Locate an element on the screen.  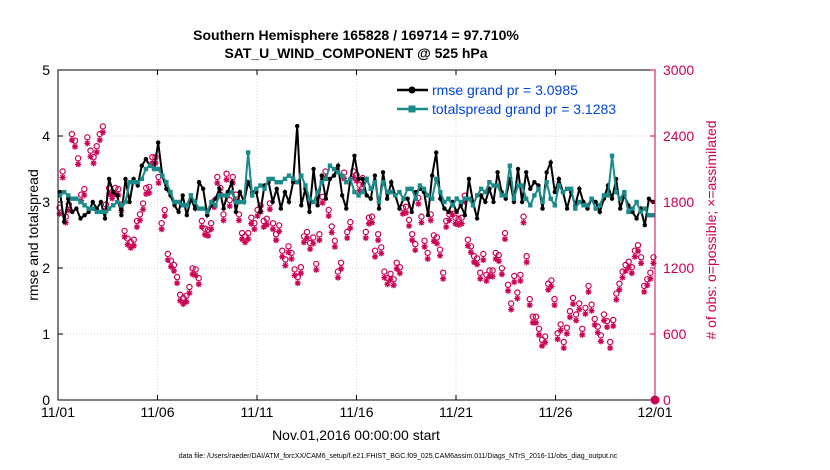
x-tick-label: 11/01 is located at coordinates (58, 412).